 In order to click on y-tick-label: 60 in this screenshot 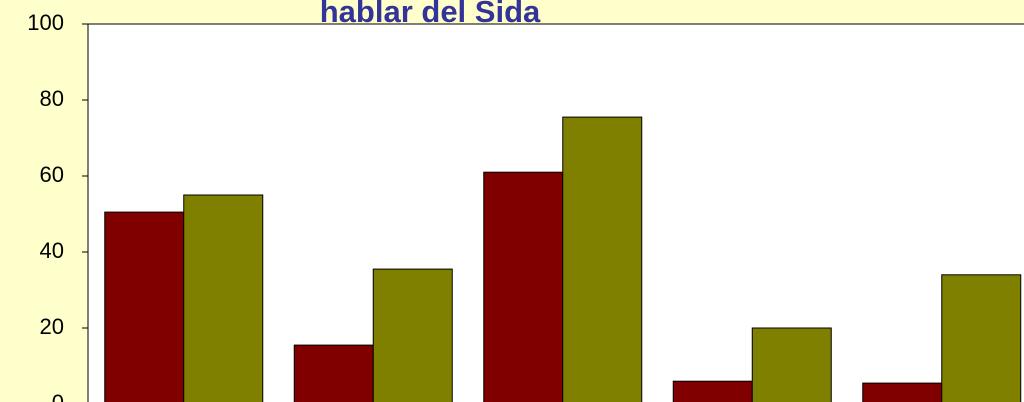, I will do `click(52, 174)`.